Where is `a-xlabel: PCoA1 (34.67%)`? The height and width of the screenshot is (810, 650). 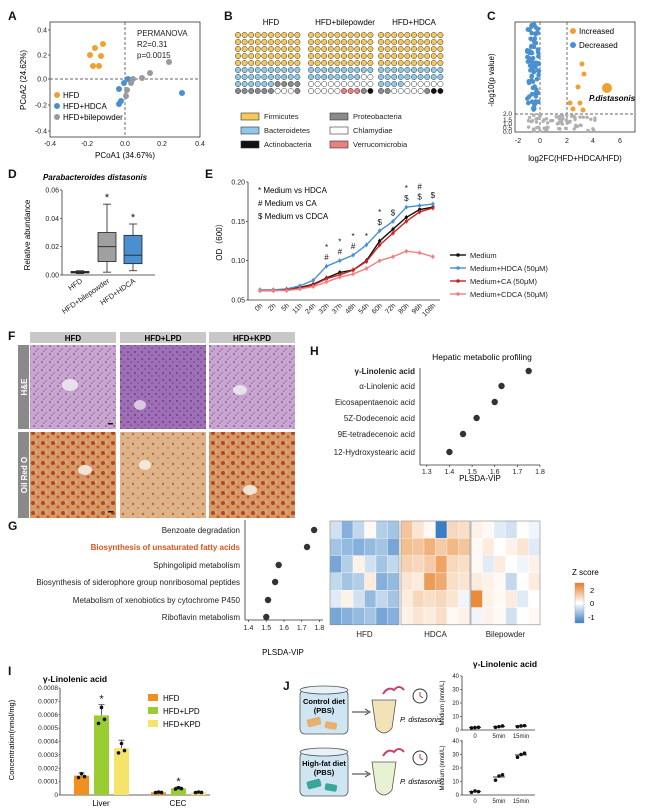 a-xlabel: PCoA1 (34.67%) is located at coordinates (125, 155).